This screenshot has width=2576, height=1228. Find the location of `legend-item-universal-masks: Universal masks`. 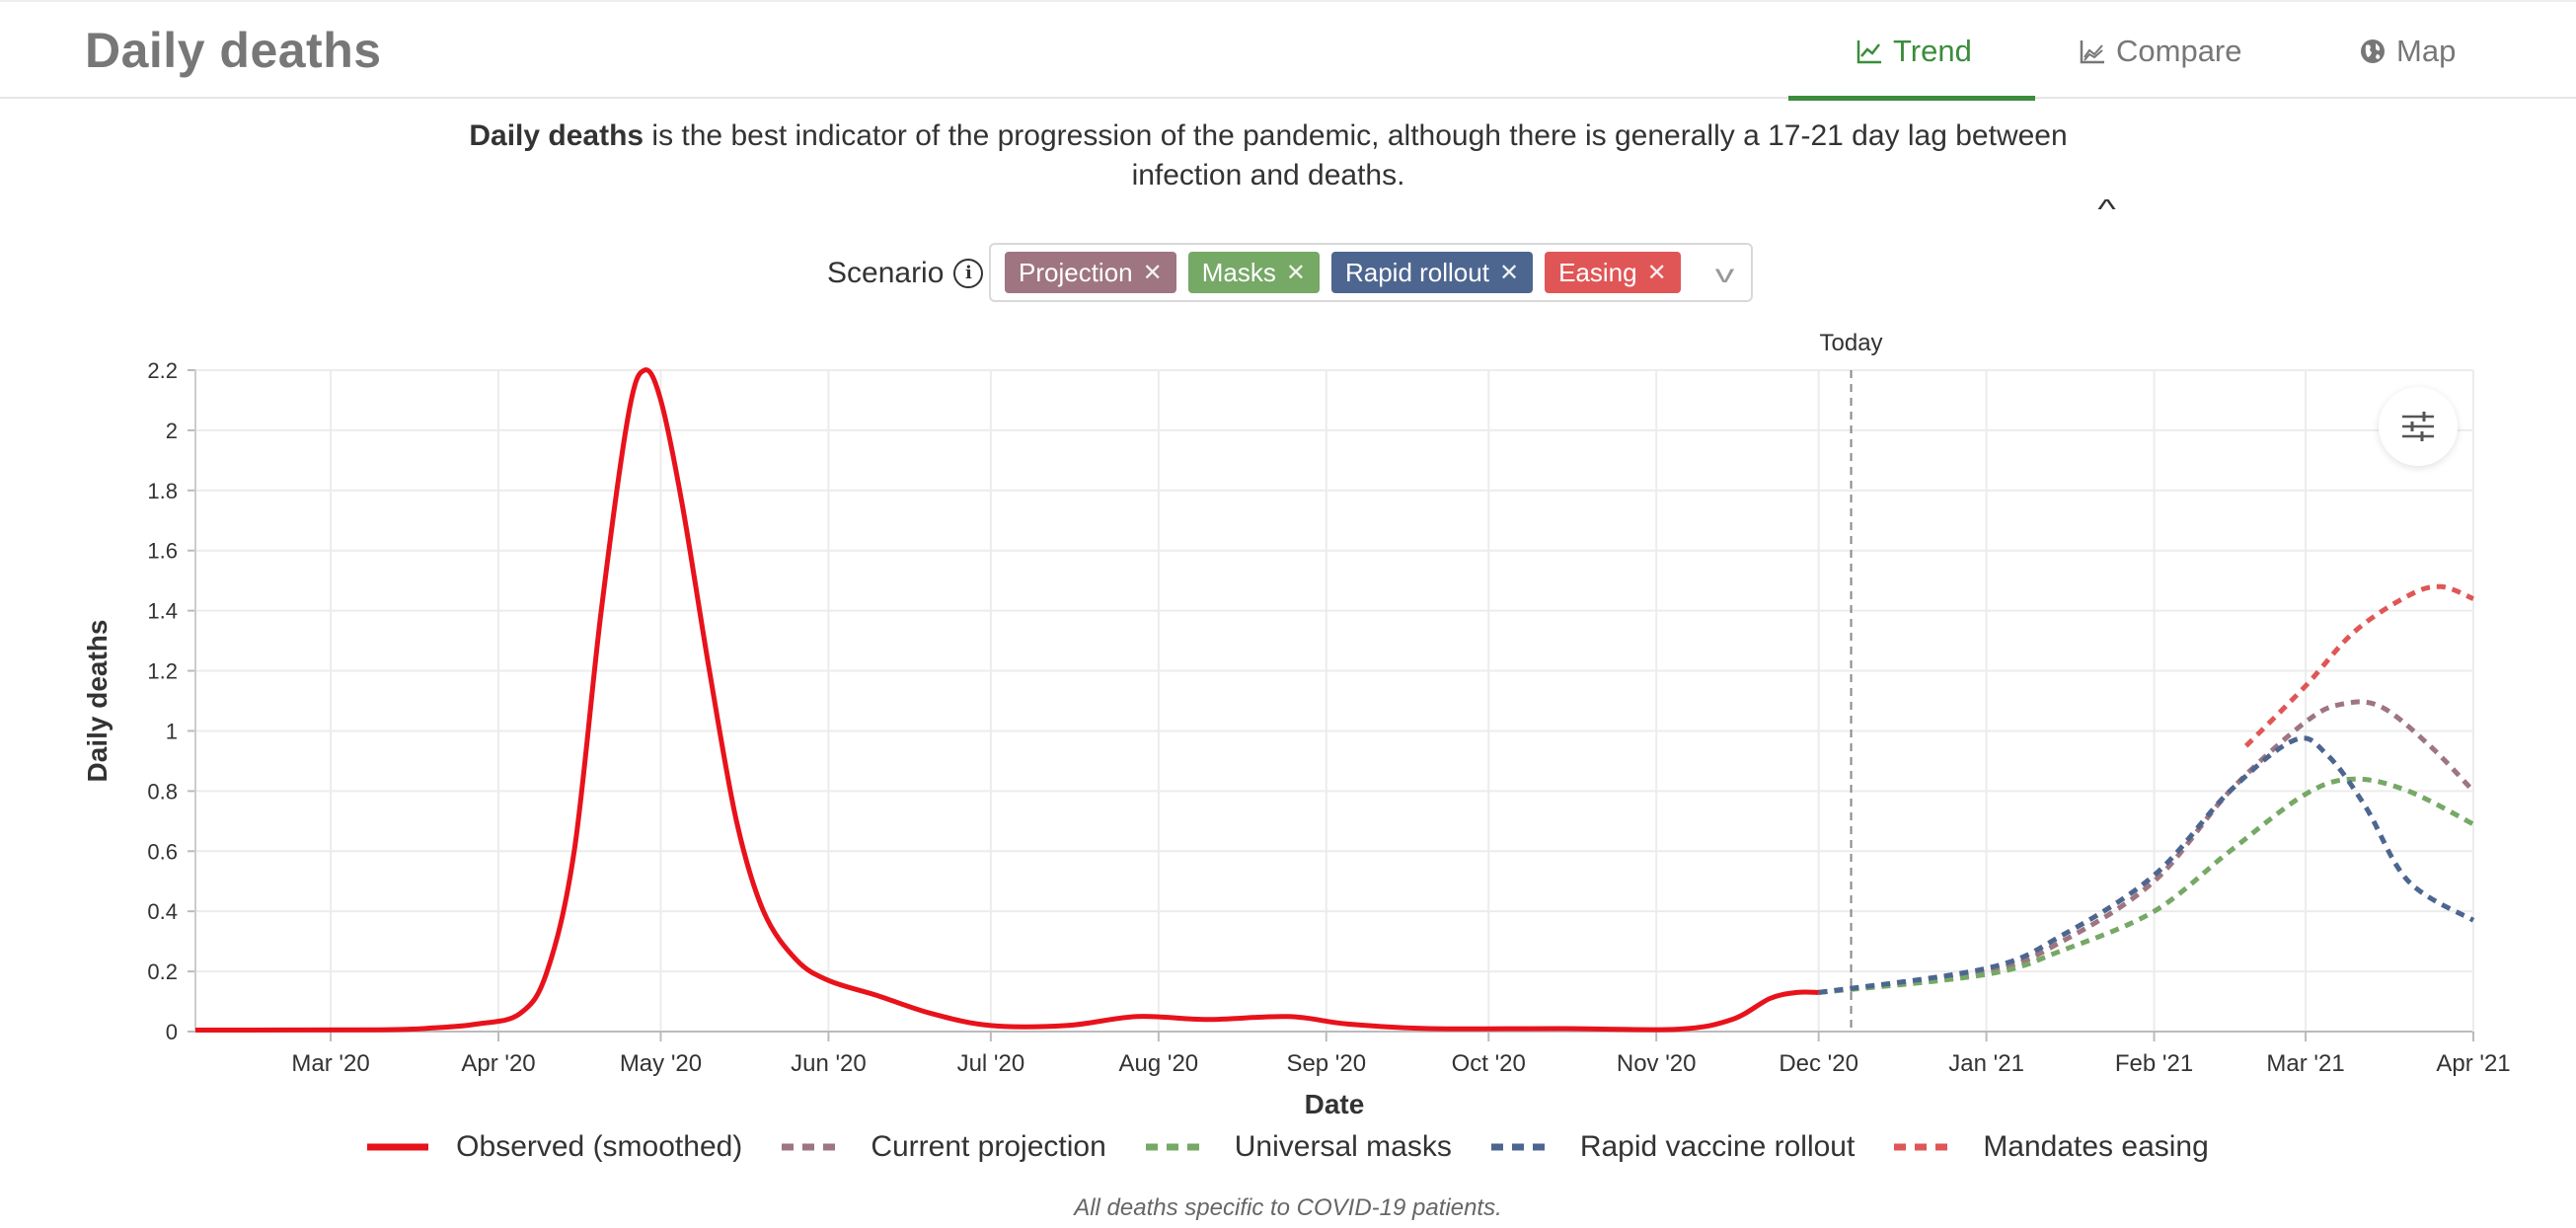

legend-item-universal-masks: Universal masks is located at coordinates (1298, 1147).